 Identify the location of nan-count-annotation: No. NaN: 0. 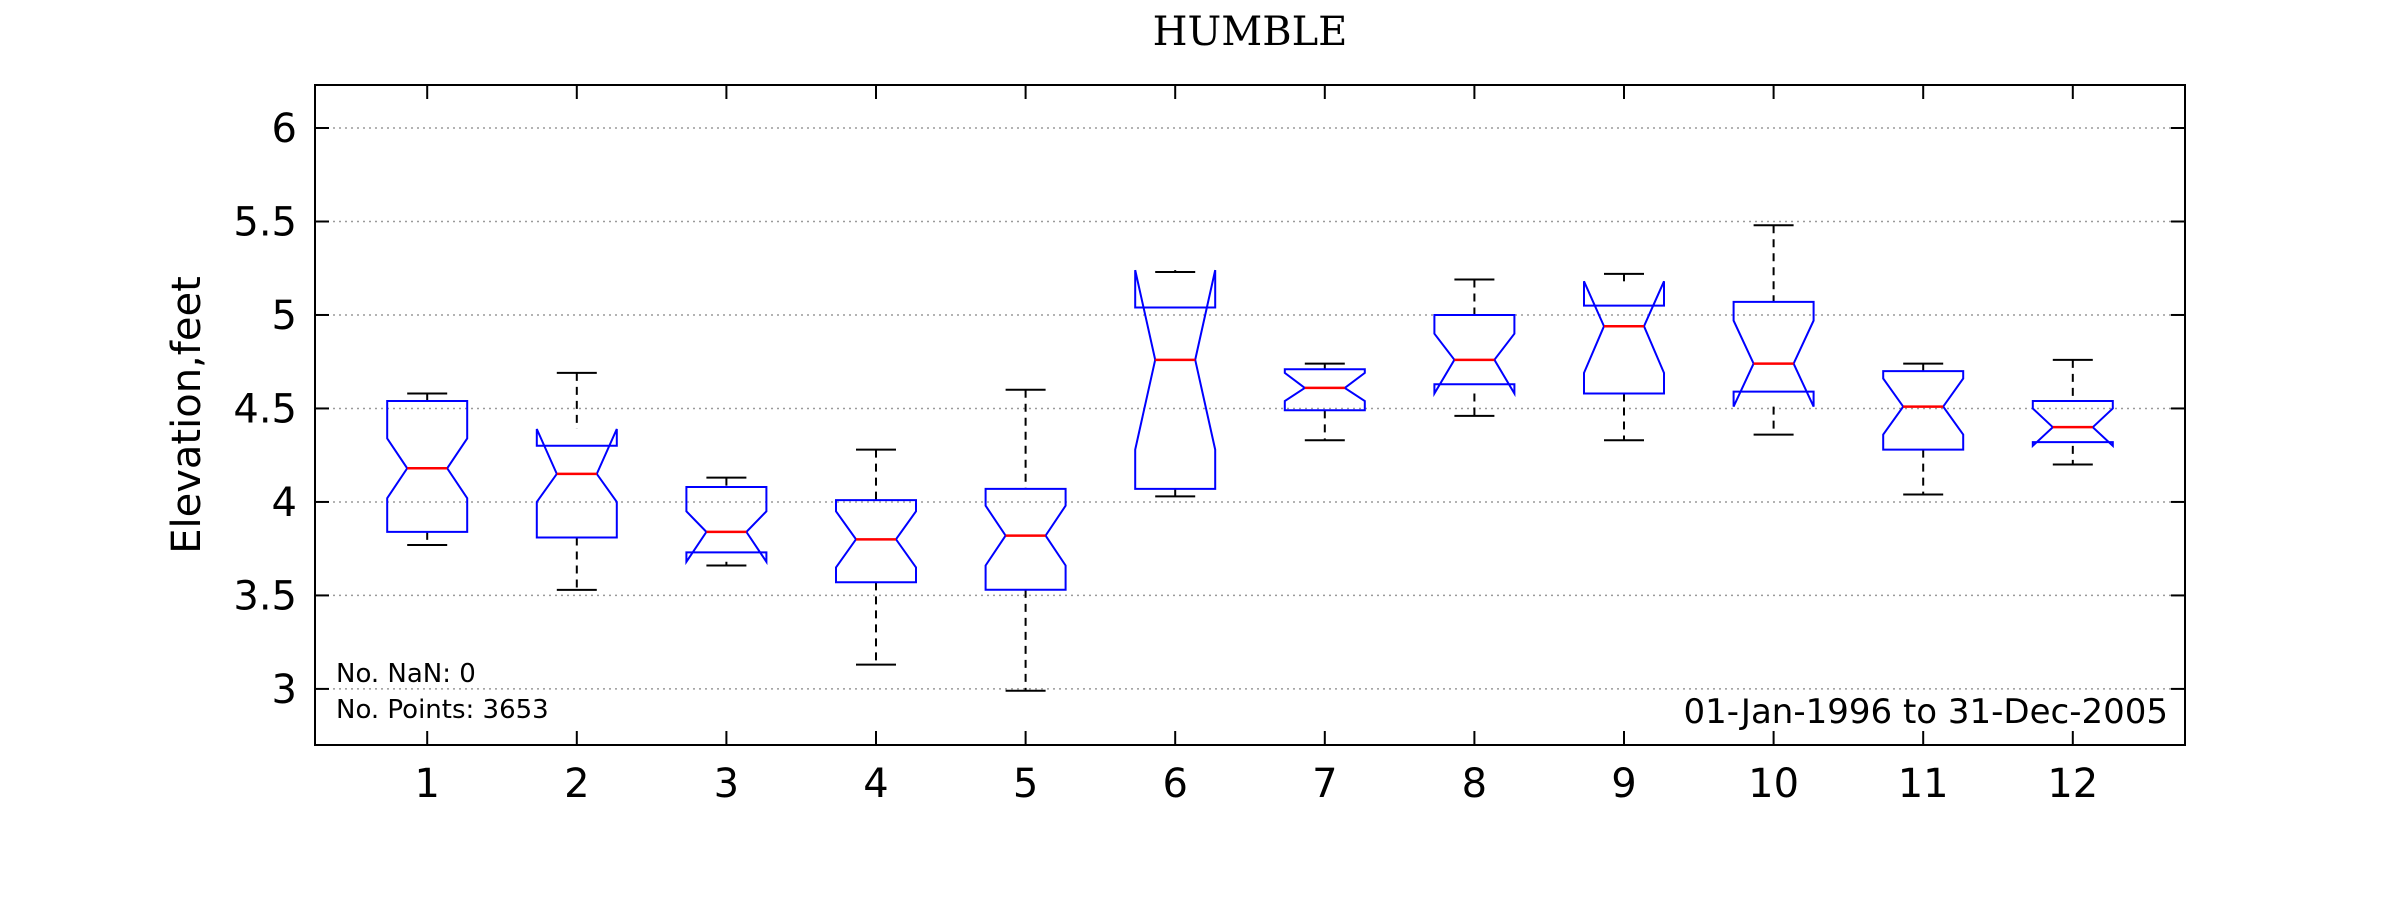
(406, 674).